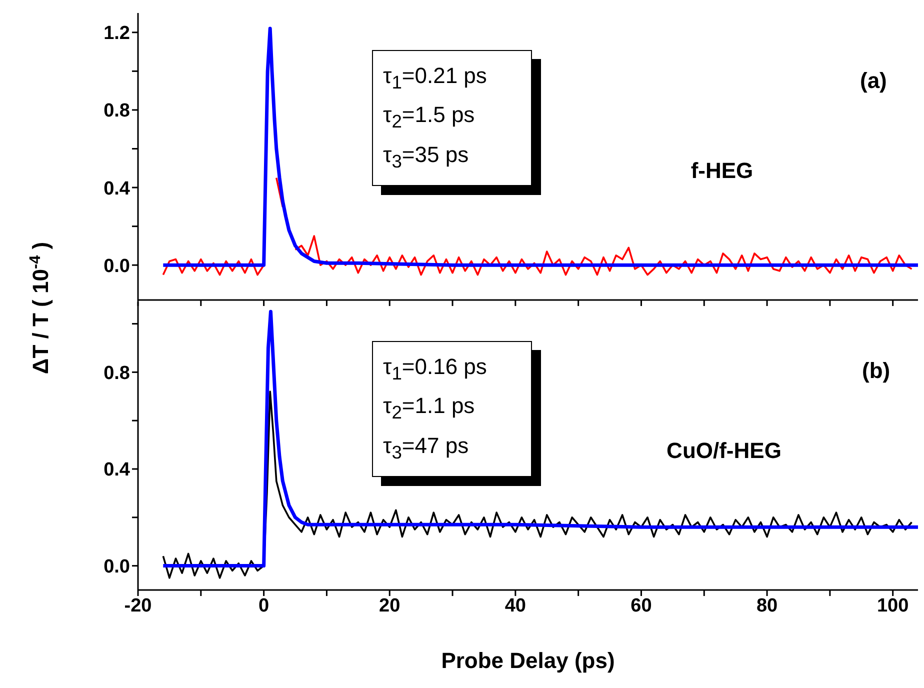 The width and height of the screenshot is (924, 688). I want to click on x-tick-label: 20, so click(389, 605).